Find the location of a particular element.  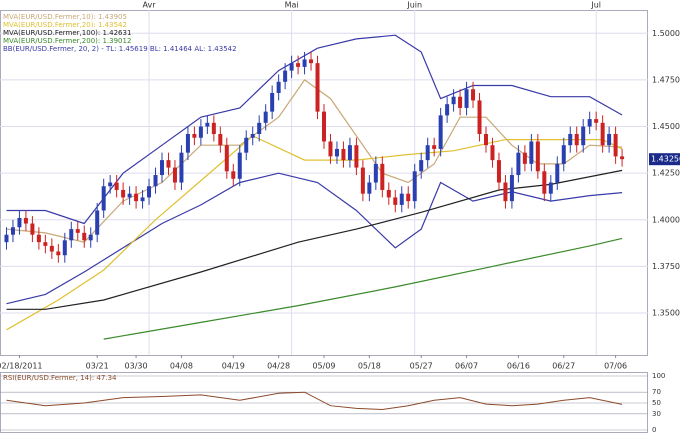

rsi-tick-label: 0 is located at coordinates (654, 430).